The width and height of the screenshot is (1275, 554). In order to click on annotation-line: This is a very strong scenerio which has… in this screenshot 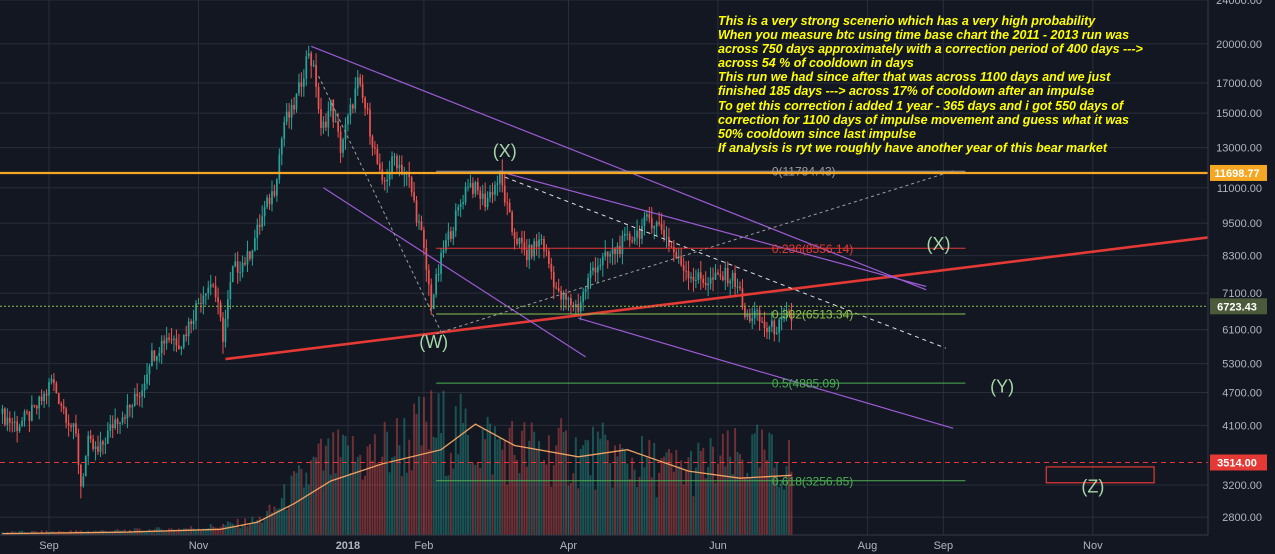, I will do `click(907, 21)`.